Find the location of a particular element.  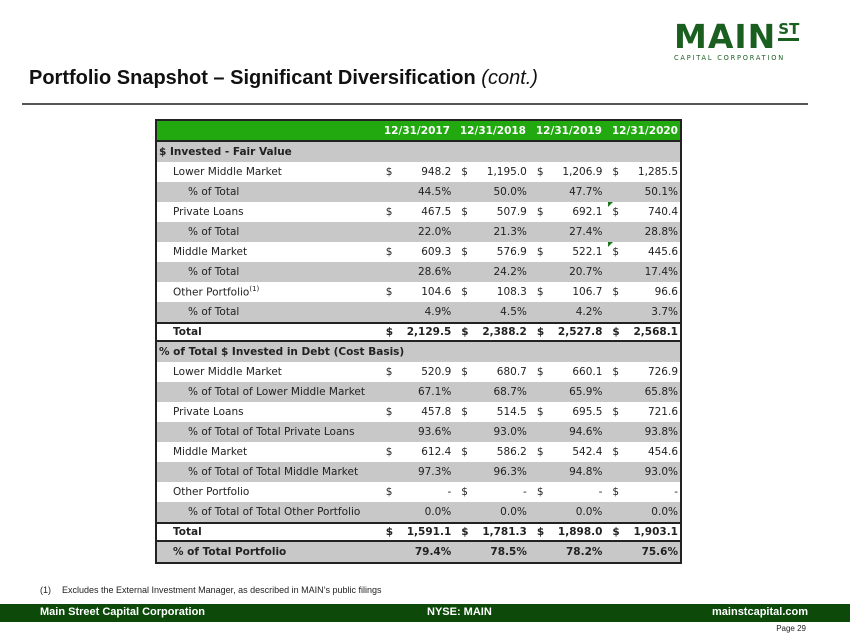

value-cell: $467.5 is located at coordinates (416, 212).